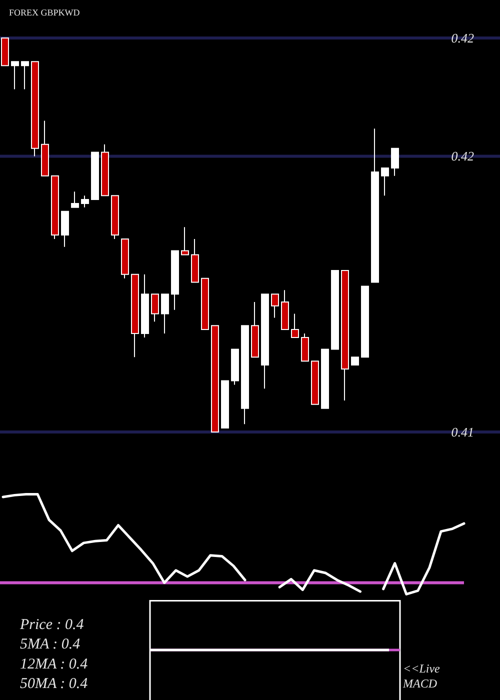 The height and width of the screenshot is (700, 500). Describe the element at coordinates (462, 432) in the screenshot. I see `y-tick-label: 0.41` at that location.